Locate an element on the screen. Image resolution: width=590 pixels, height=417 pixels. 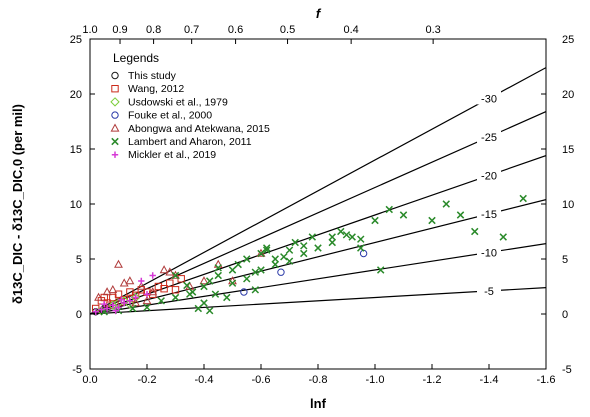
legend-entry: This study is located at coordinates (152, 76).